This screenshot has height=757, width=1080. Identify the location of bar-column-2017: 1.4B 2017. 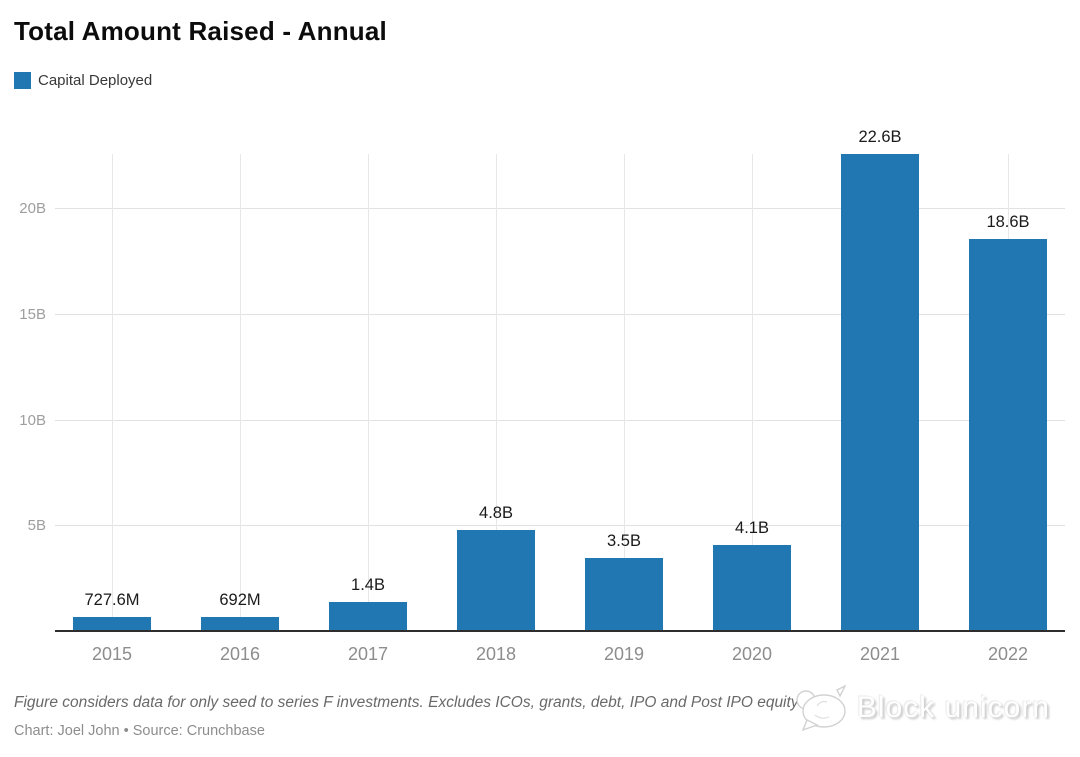
(368, 409).